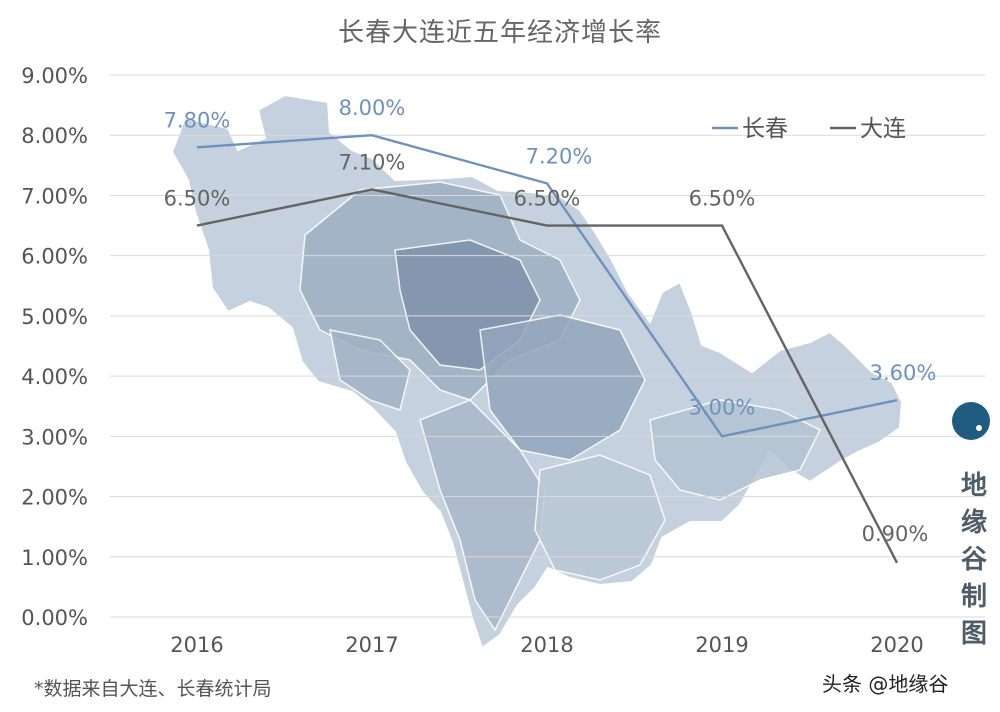 This screenshot has height=712, width=1000. Describe the element at coordinates (54, 498) in the screenshot. I see `y-tick-label: 2.00%` at that location.